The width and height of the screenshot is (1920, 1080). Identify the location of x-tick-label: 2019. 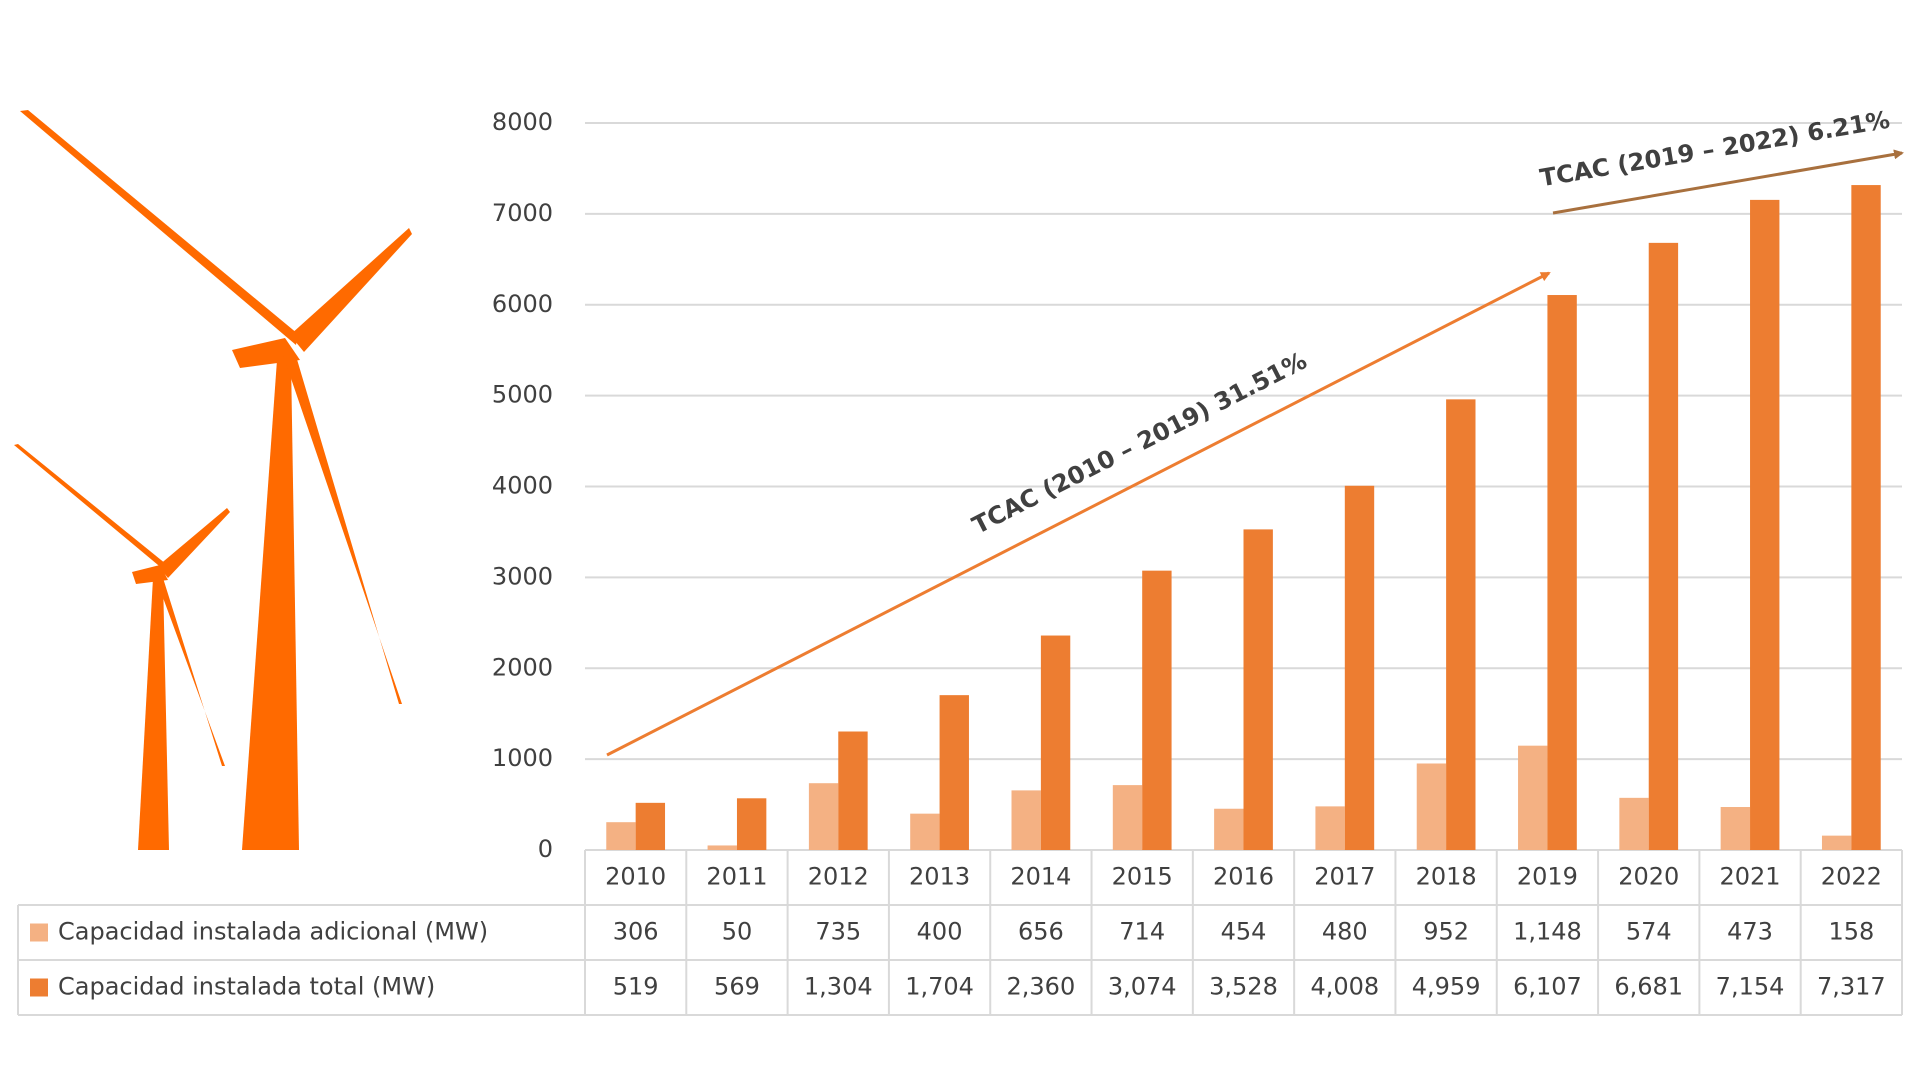
(1547, 877).